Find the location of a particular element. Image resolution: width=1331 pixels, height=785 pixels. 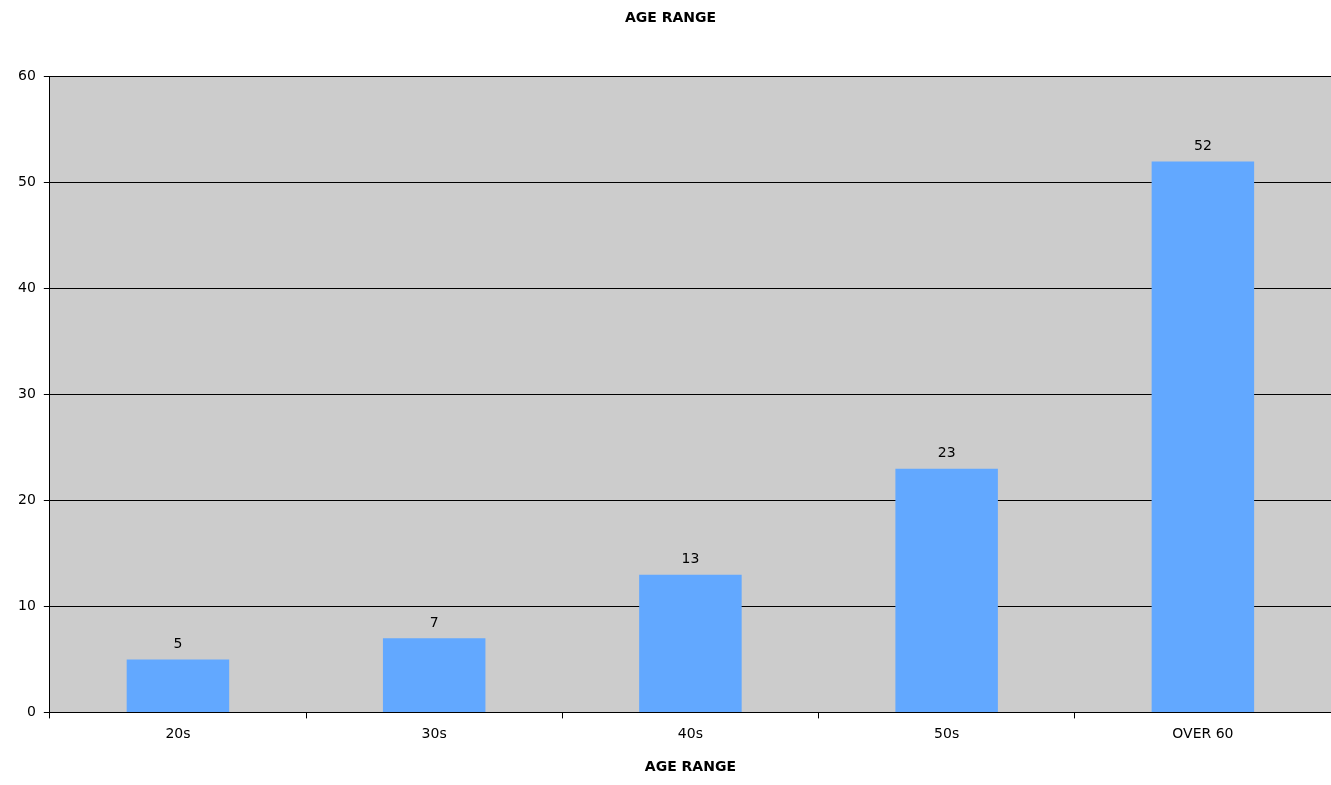

y-tick-label: 0 is located at coordinates (31, 711).